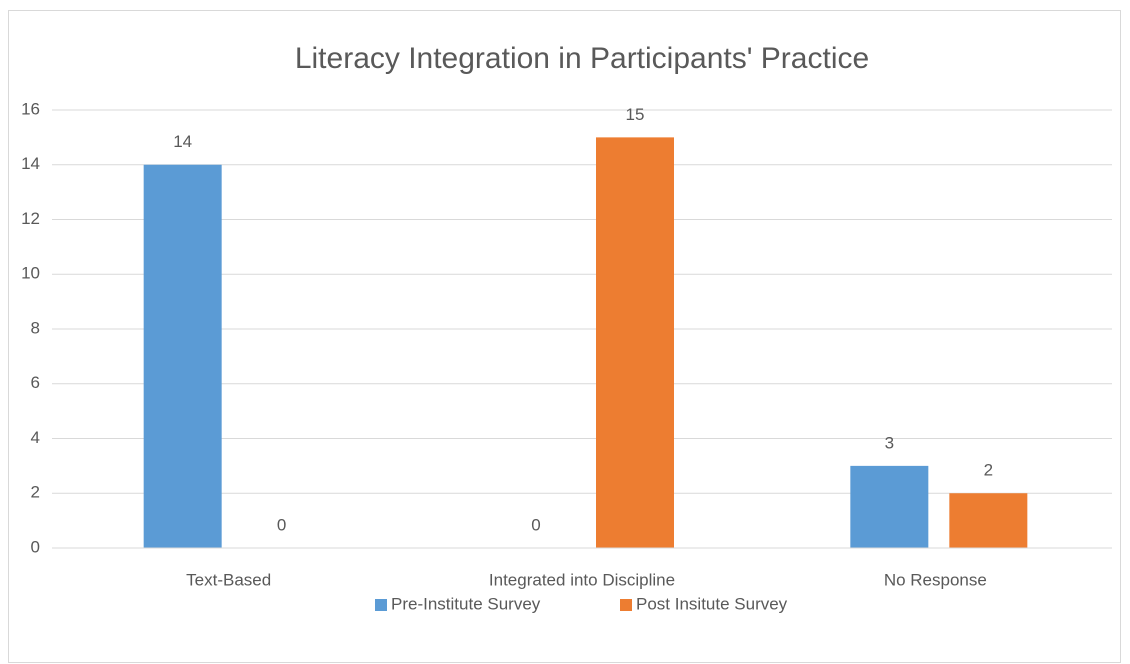 The height and width of the screenshot is (664, 1130). What do you see at coordinates (635, 114) in the screenshot?
I see `data-label: 15` at bounding box center [635, 114].